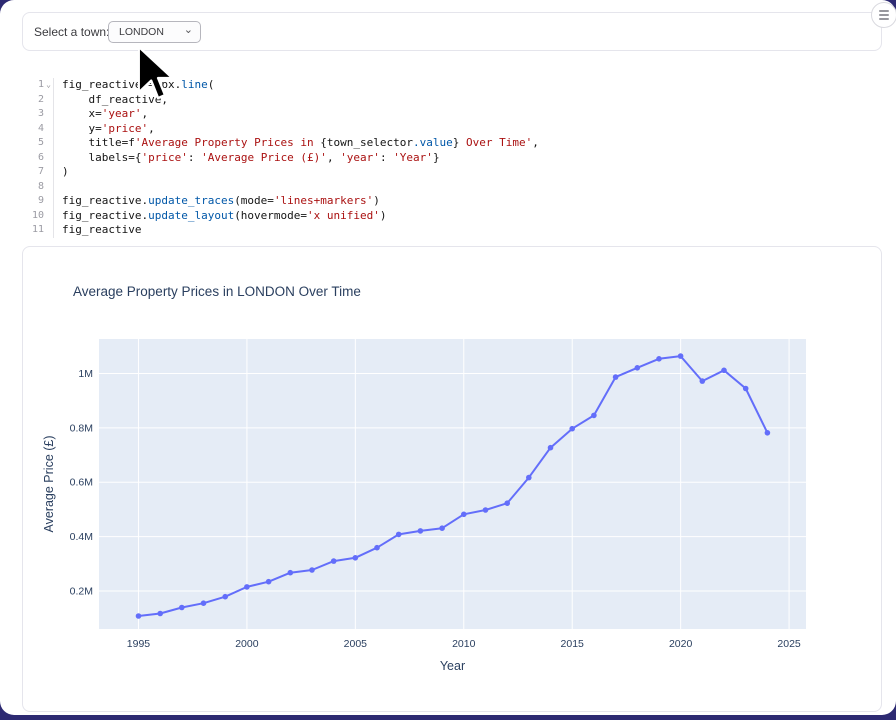 This screenshot has width=896, height=720. What do you see at coordinates (40, 157) in the screenshot?
I see `line-number: 6` at bounding box center [40, 157].